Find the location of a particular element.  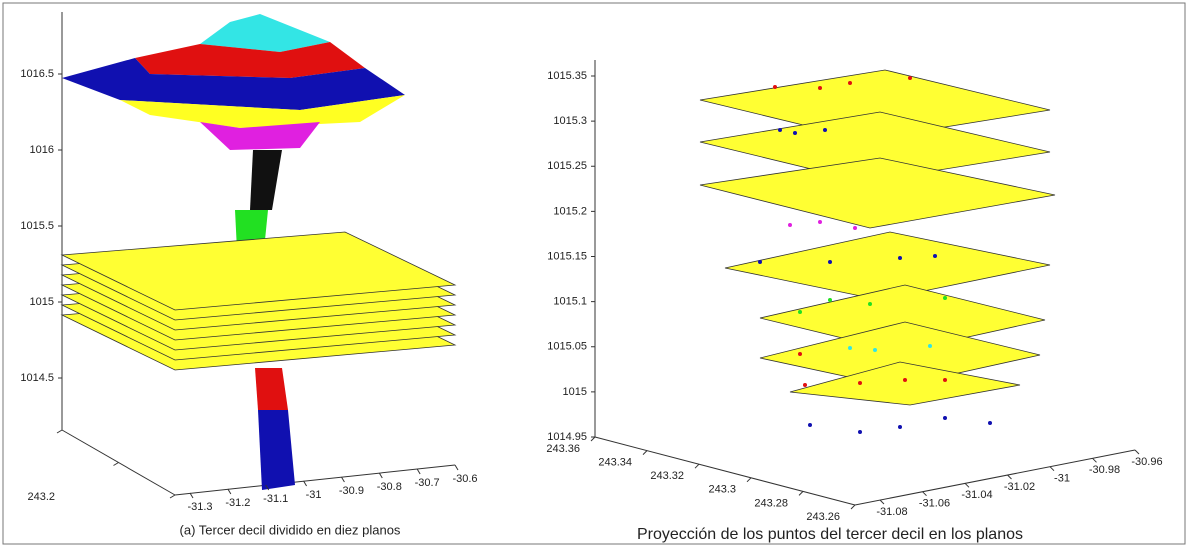

tick-label: 1016.5 is located at coordinates (37, 74).